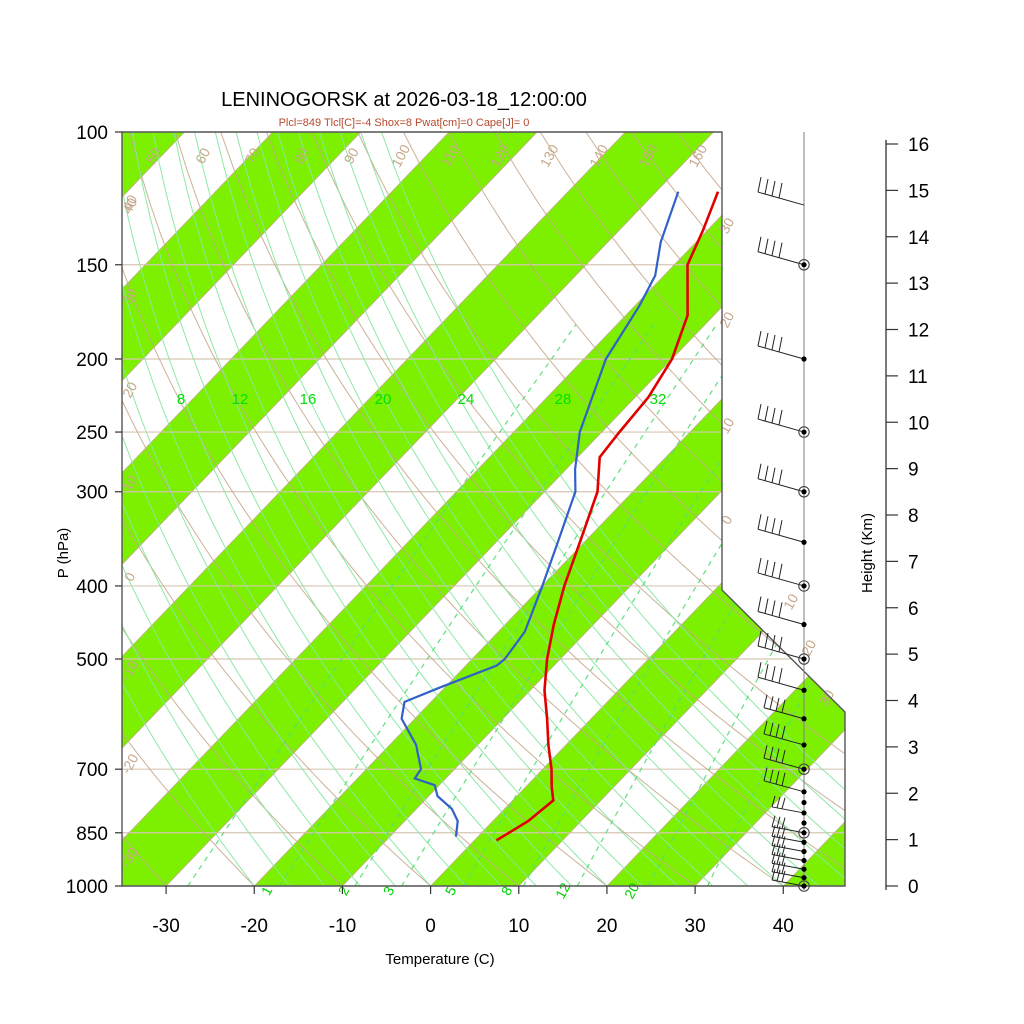 The height and width of the screenshot is (1024, 1024). Describe the element at coordinates (466, 399) in the screenshot. I see `contour-label: 24` at that location.